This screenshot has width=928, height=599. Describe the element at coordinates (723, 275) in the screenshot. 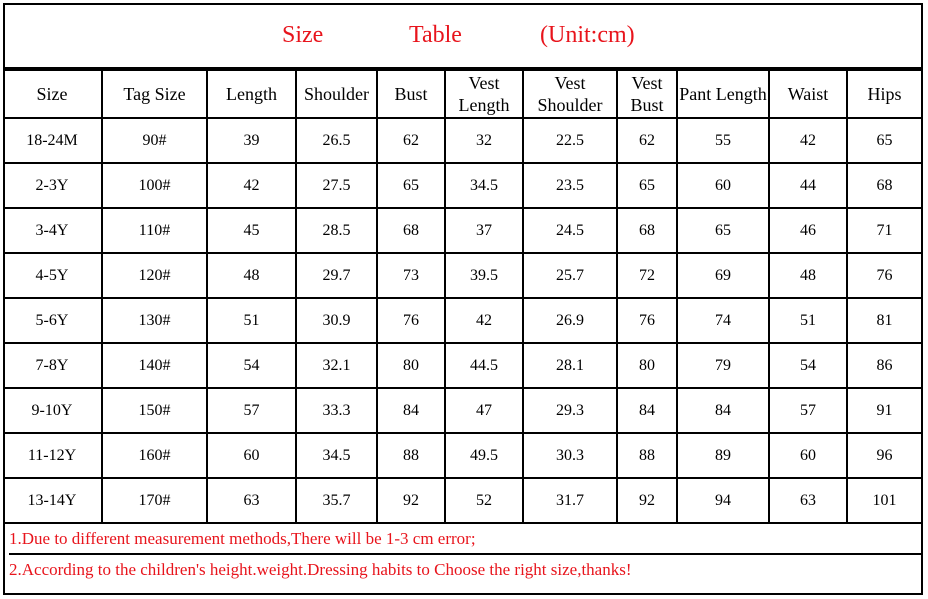

I see `table-cell: 69` at that location.